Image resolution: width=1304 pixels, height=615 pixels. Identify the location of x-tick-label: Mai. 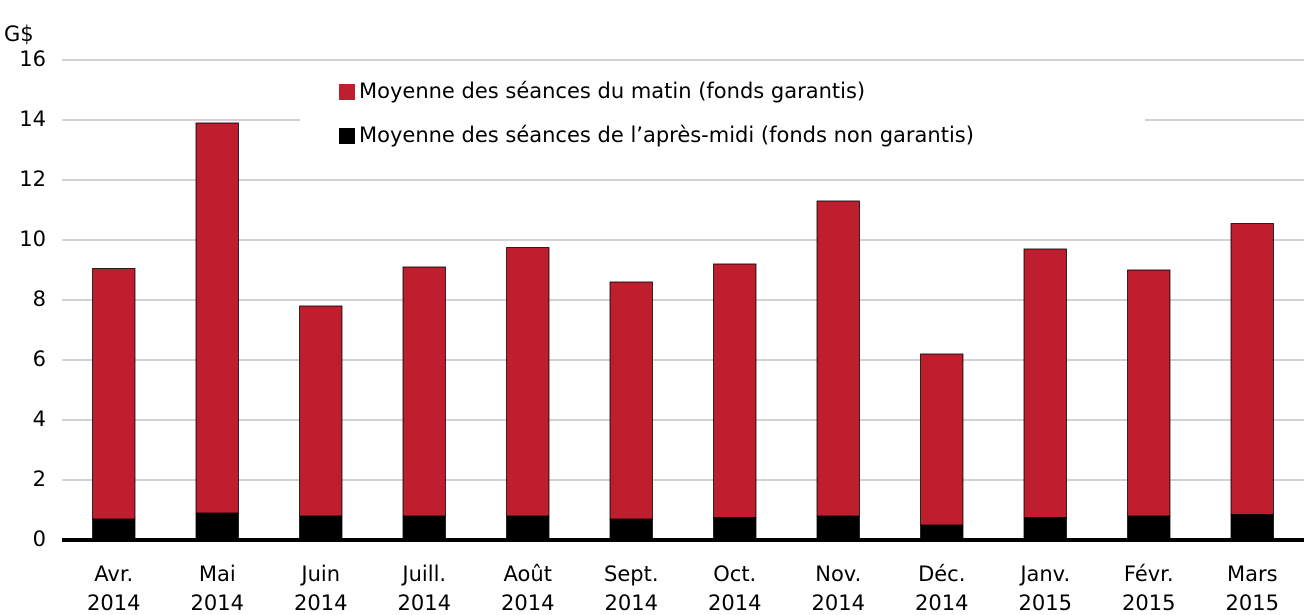
(217, 574).